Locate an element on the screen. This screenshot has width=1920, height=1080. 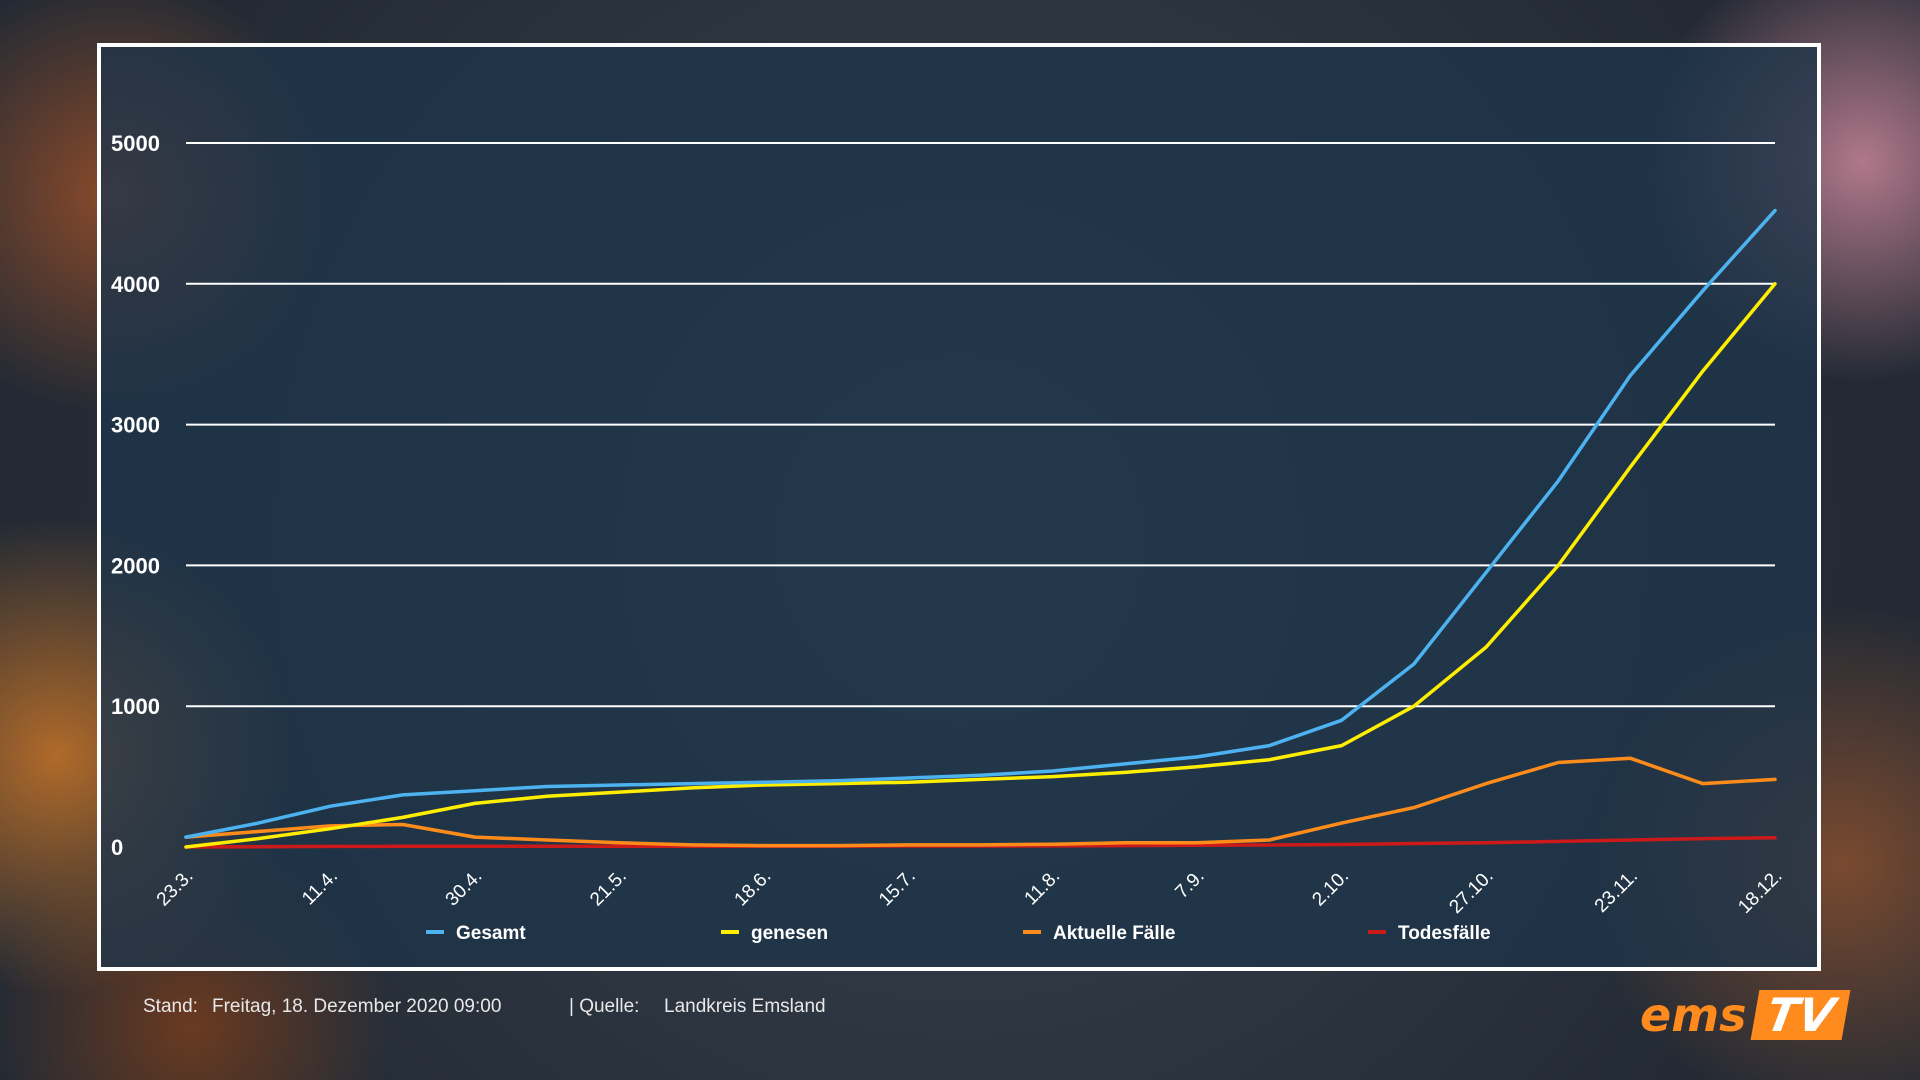
legend-label: Todesfälle is located at coordinates (1444, 933).